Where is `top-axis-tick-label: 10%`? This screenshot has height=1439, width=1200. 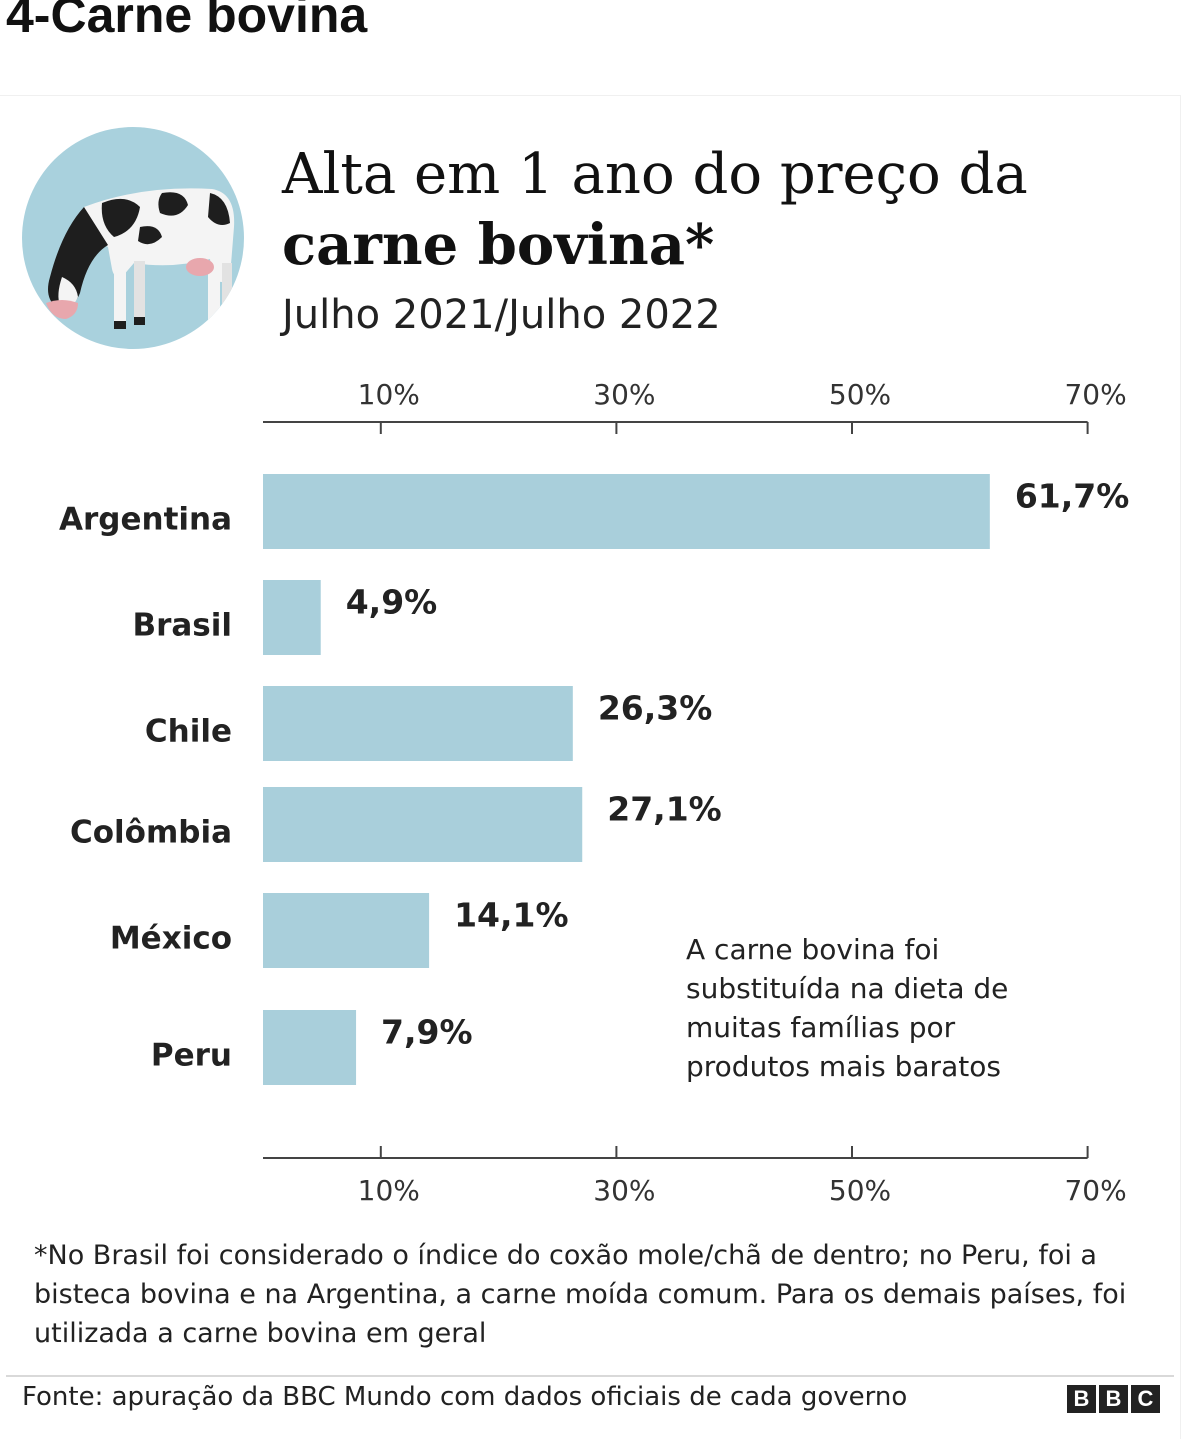 top-axis-tick-label: 10% is located at coordinates (389, 394).